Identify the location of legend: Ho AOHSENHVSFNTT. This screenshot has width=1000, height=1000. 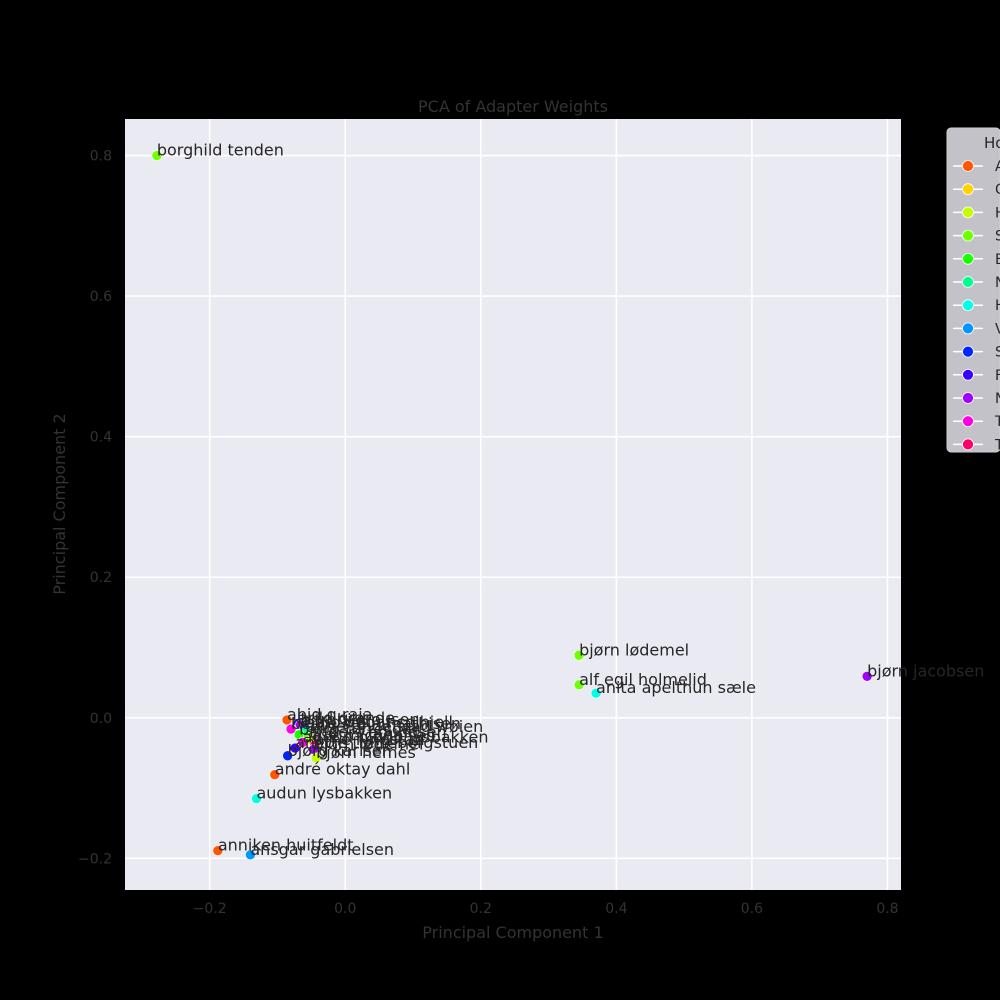
(973, 290).